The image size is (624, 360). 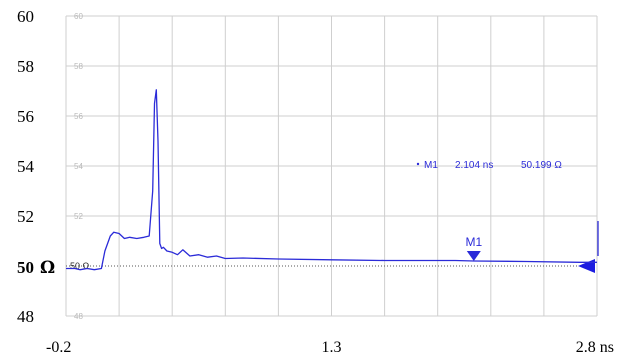 What do you see at coordinates (25, 16) in the screenshot?
I see `y-tick-label: 60` at bounding box center [25, 16].